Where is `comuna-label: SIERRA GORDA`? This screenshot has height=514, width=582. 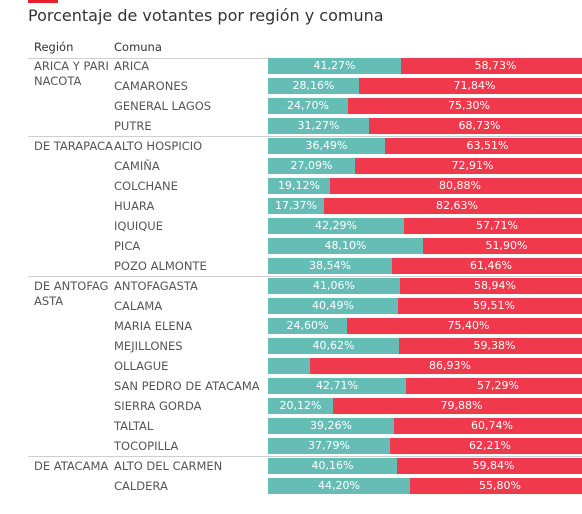
comuna-label: SIERRA GORDA is located at coordinates (158, 406).